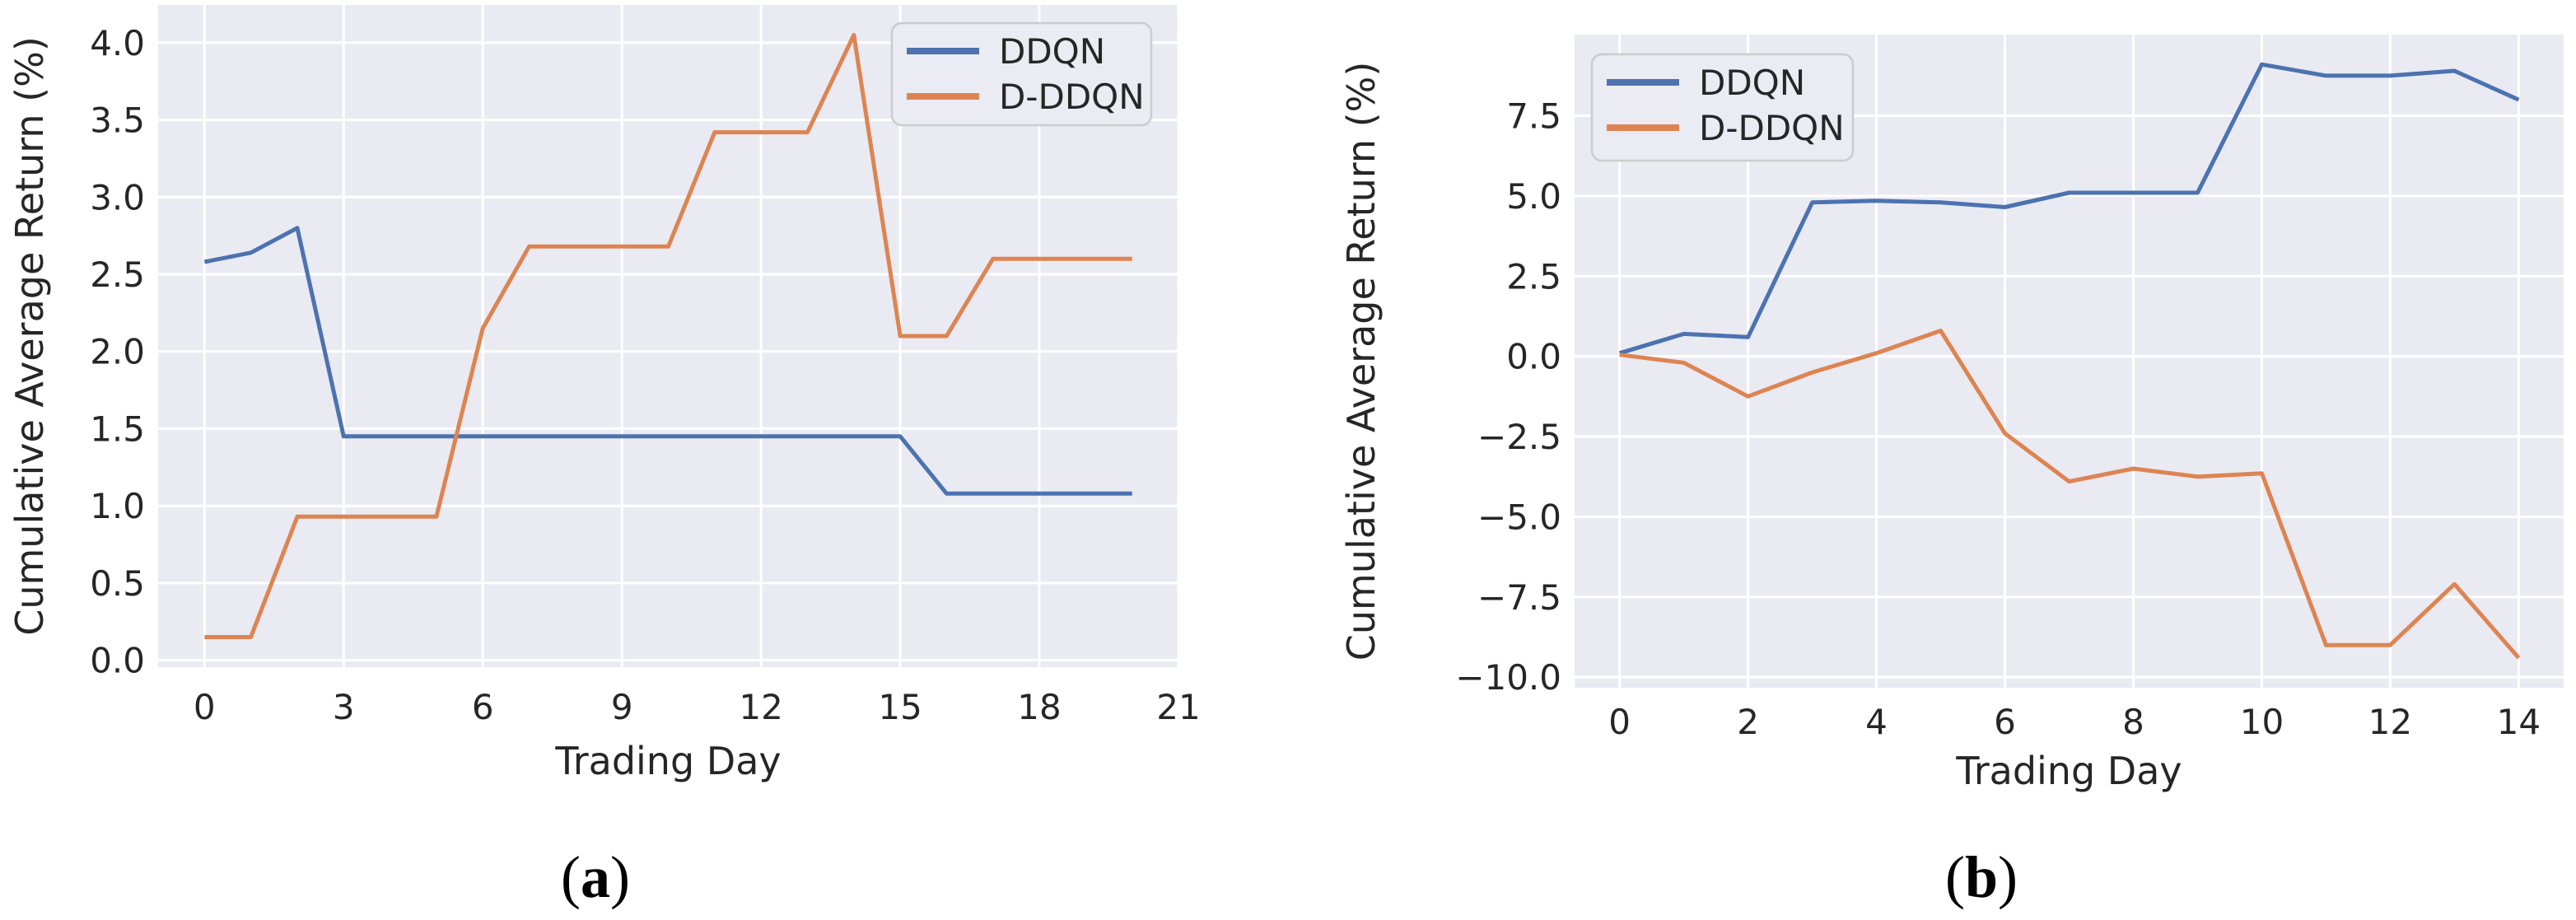 The height and width of the screenshot is (920, 2576). Describe the element at coordinates (620, 877) in the screenshot. I see `caption-a-paren-close: )` at that location.